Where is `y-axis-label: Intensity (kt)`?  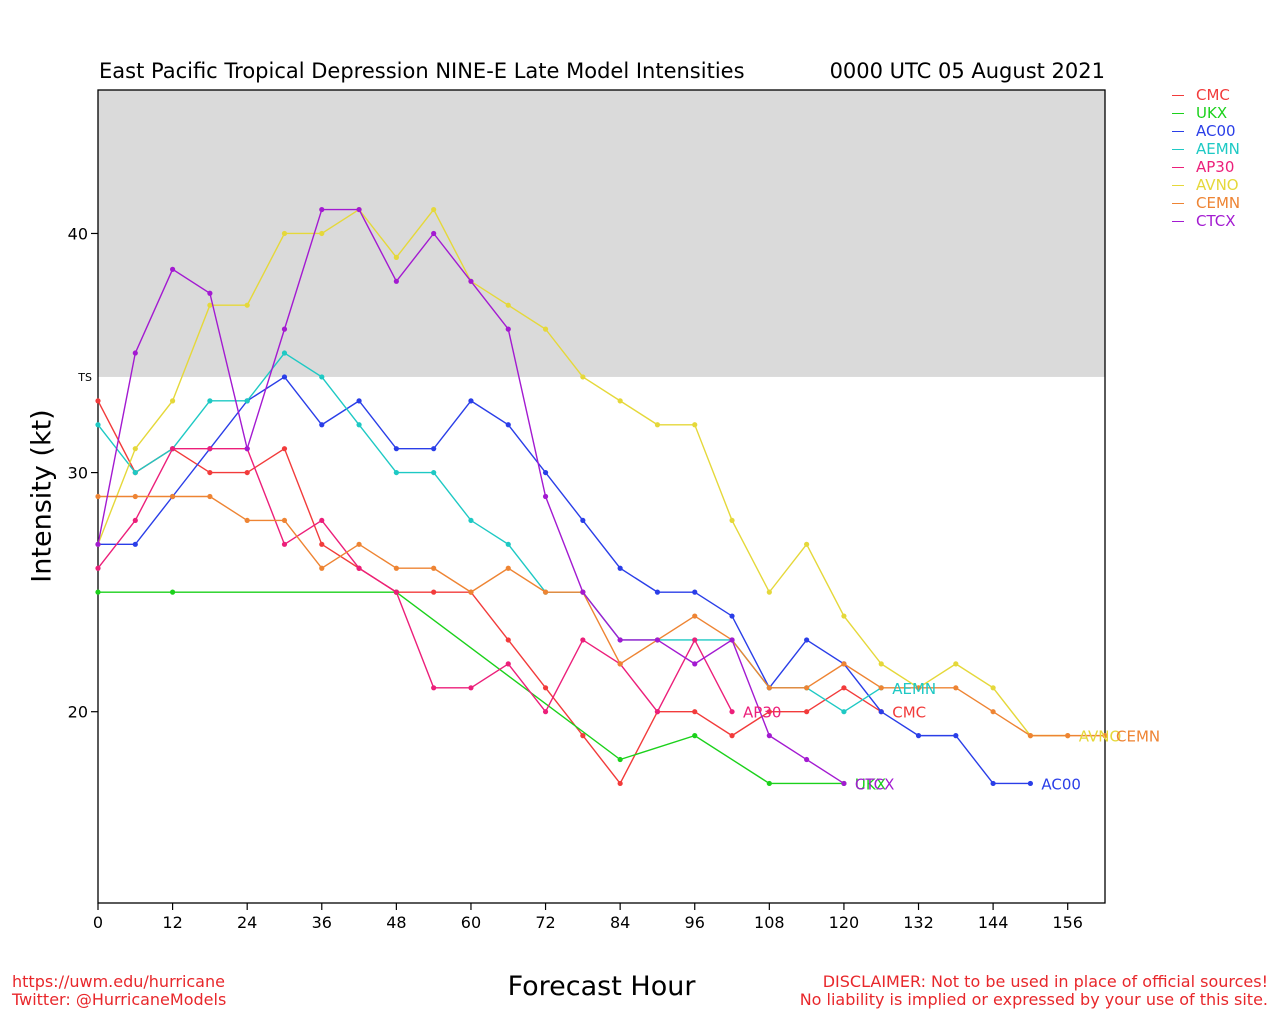 y-axis-label: Intensity (kt) is located at coordinates (42, 496).